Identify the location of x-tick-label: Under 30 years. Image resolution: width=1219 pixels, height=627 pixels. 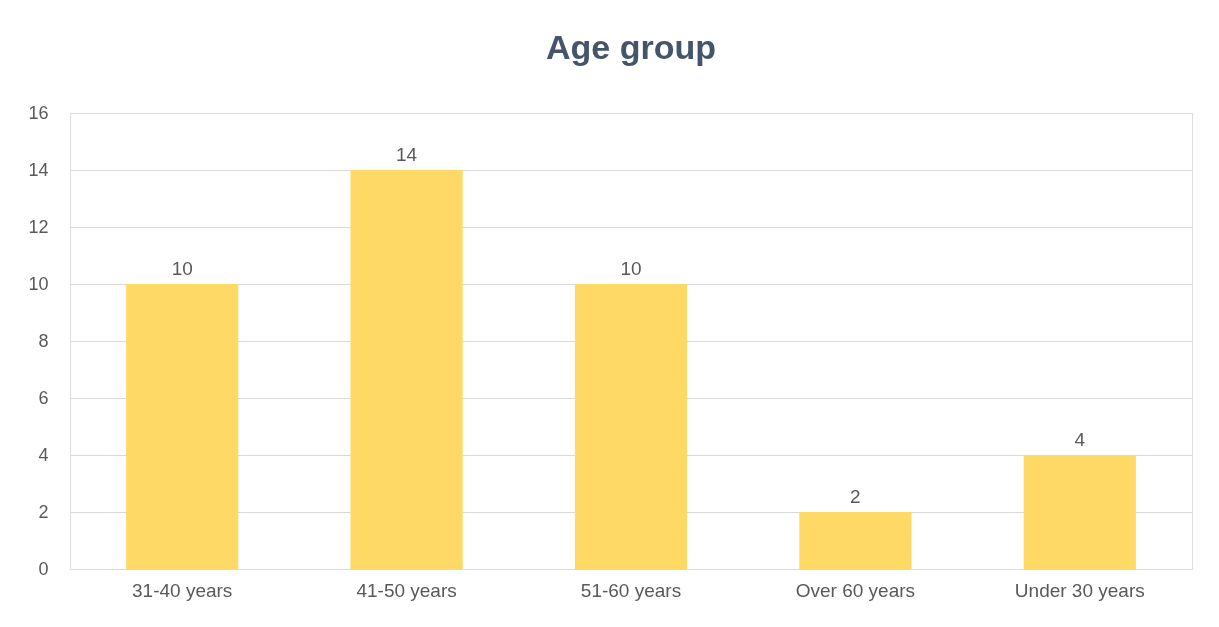
(1079, 590).